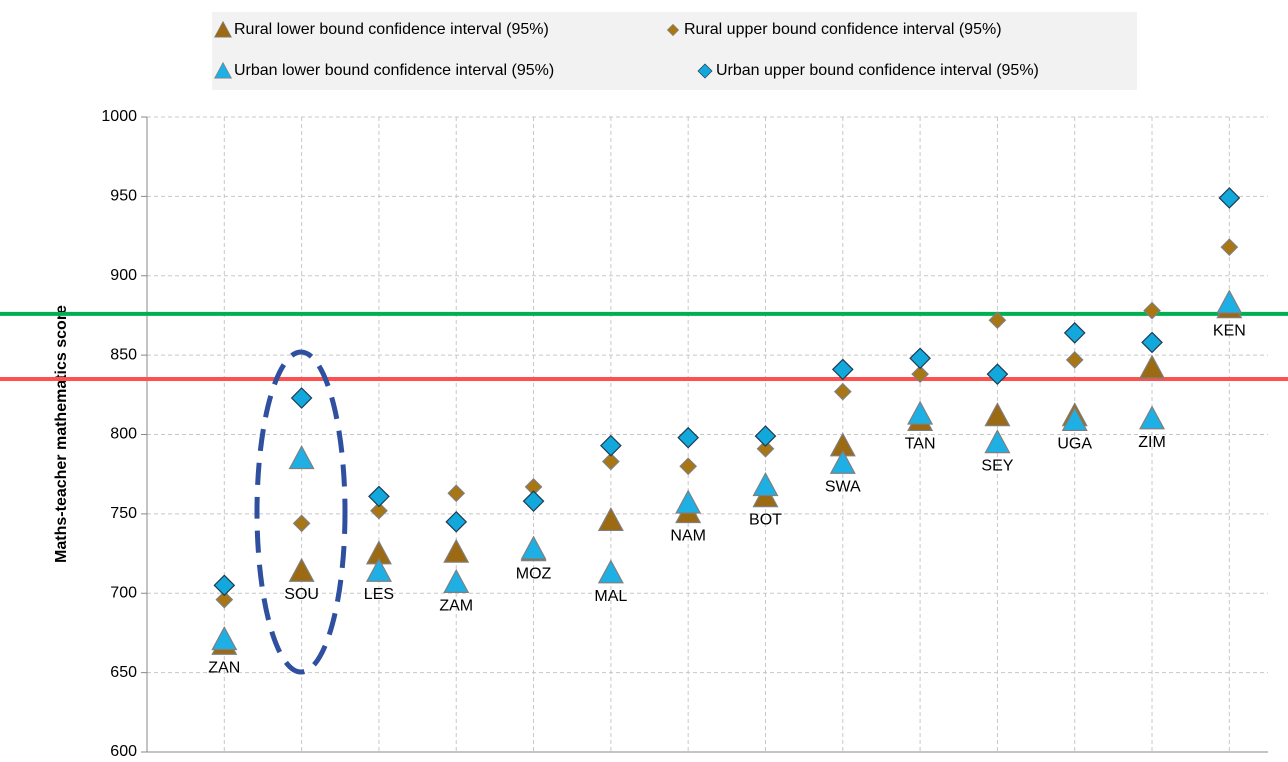  I want to click on y-tick-label: 950, so click(123, 196).